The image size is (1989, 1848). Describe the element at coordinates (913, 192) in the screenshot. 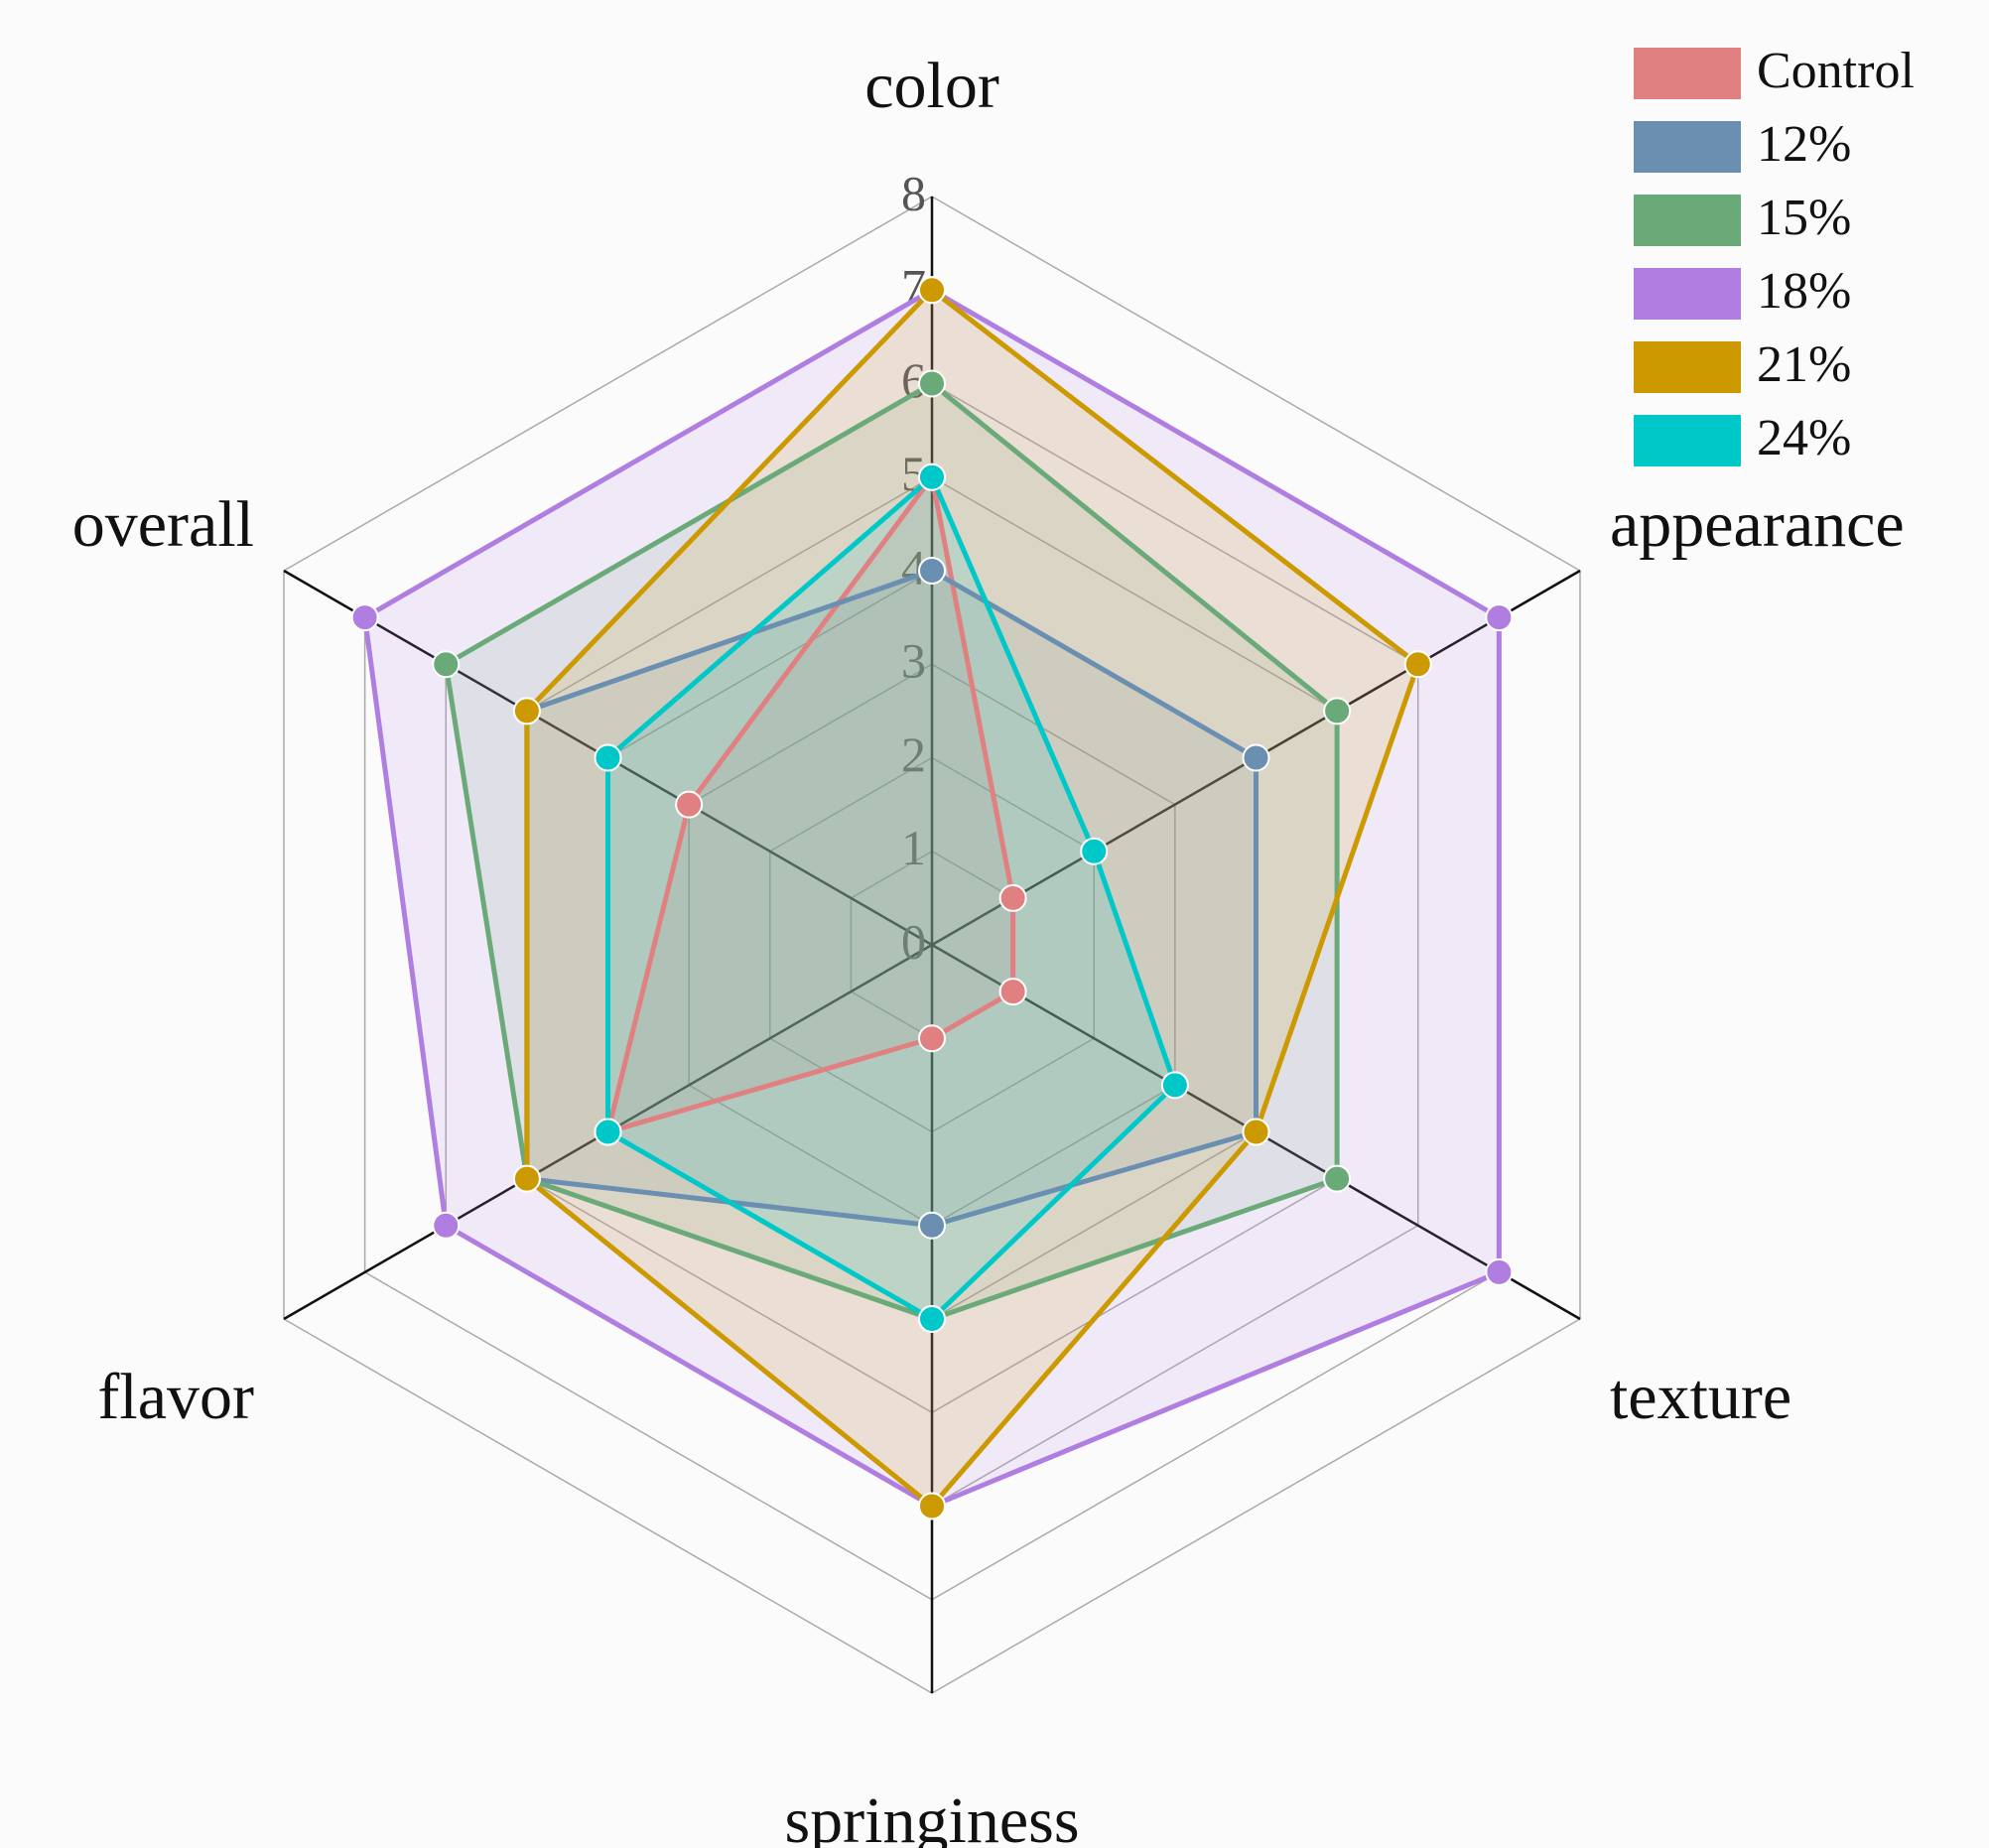

I see `r-tick-label: 8` at that location.